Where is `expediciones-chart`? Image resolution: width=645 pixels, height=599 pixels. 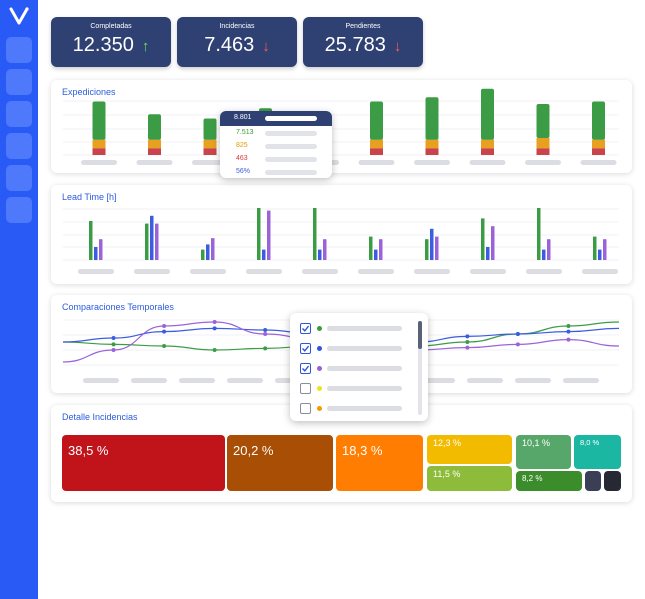
expediciones-chart is located at coordinates (341, 126).